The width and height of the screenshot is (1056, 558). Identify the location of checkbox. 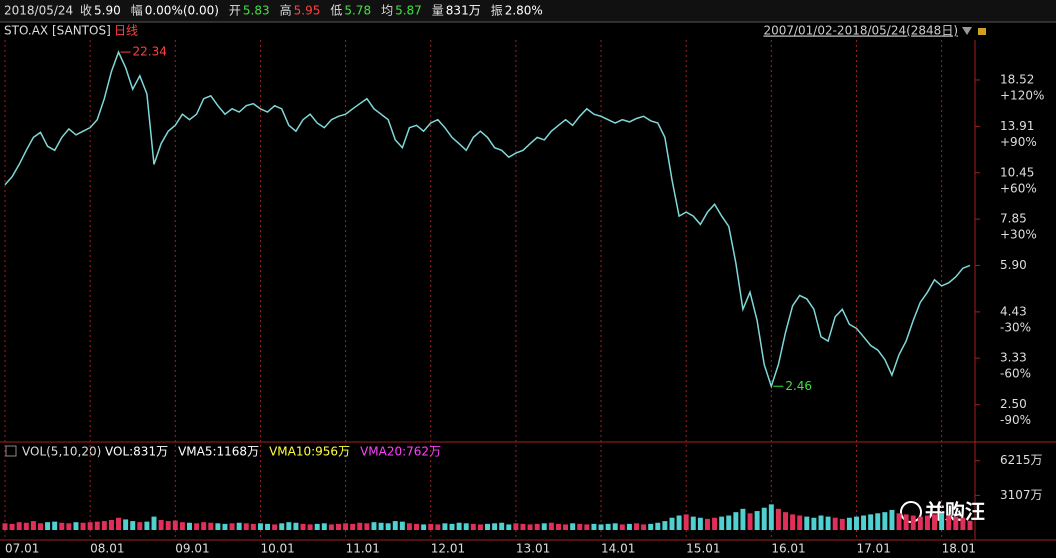
(11, 451).